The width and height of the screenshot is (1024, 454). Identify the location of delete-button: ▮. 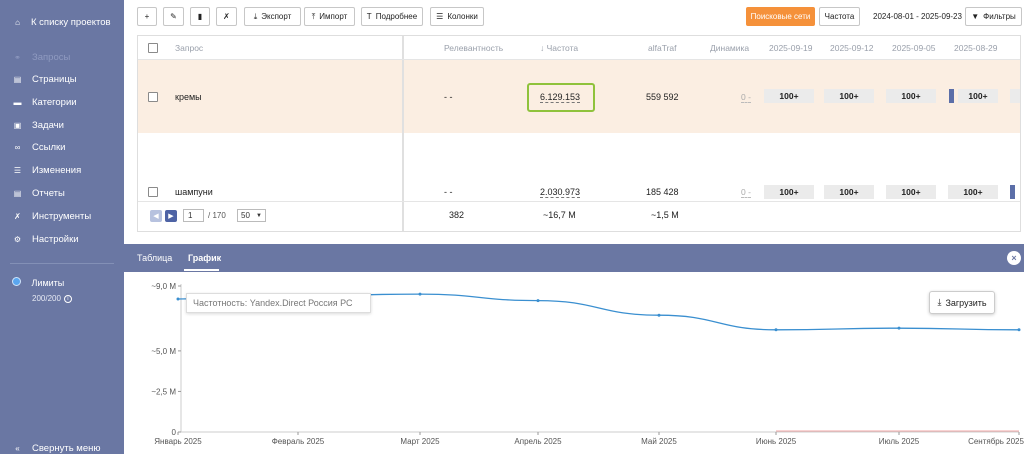
(200, 16).